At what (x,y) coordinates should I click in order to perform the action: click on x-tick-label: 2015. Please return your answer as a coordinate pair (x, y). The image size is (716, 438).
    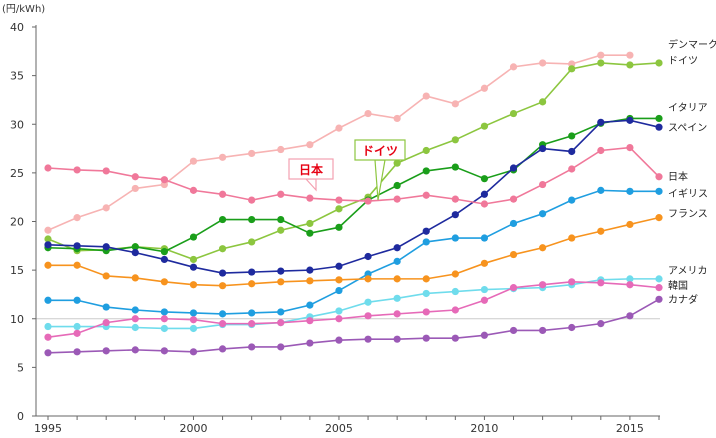
    Looking at the image, I should click on (630, 428).